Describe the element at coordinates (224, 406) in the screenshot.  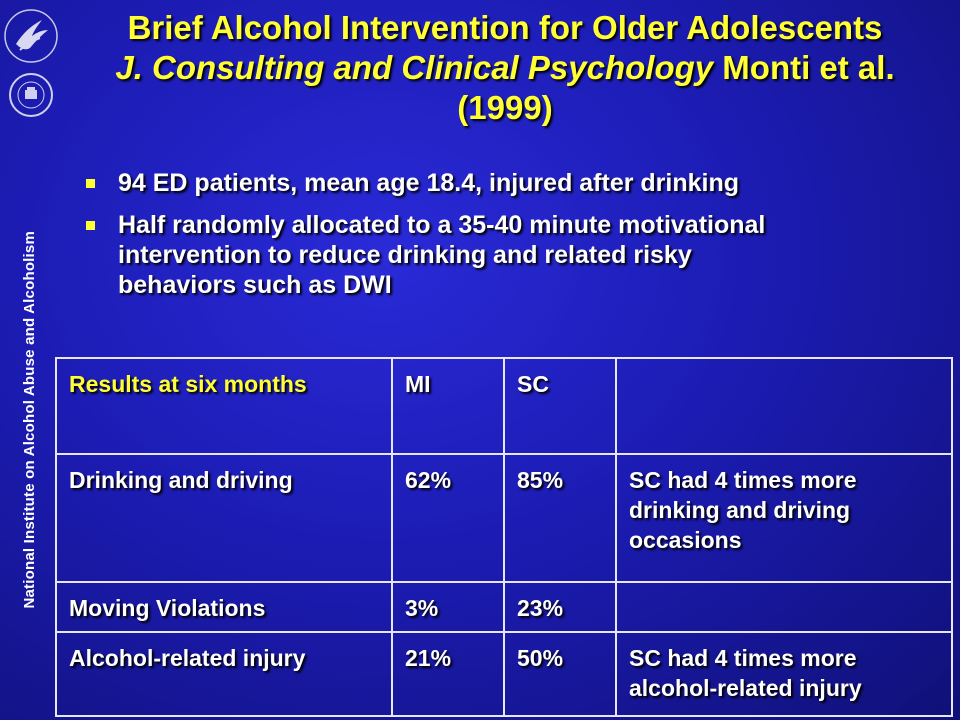
I see `header-cell: Results at six months` at that location.